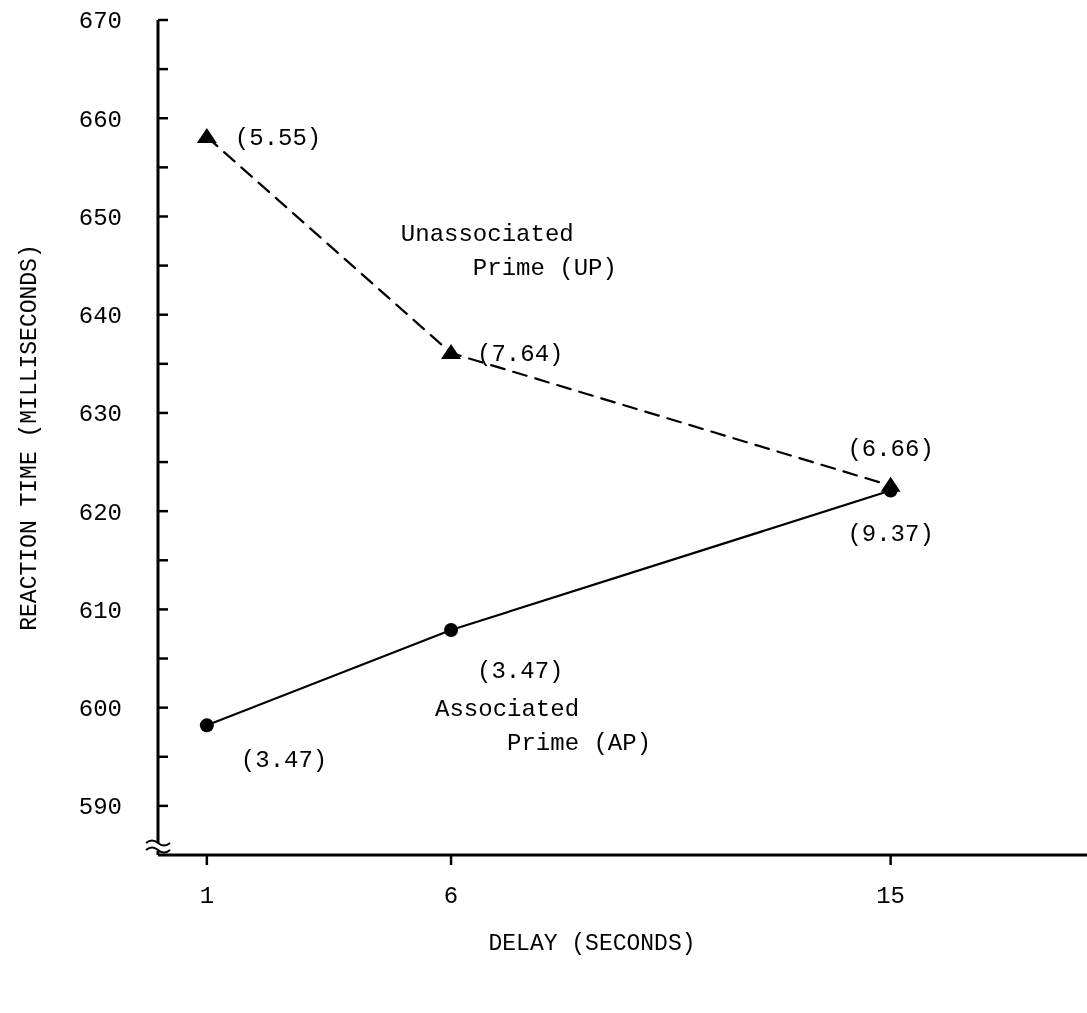 This screenshot has height=1013, width=1087. Describe the element at coordinates (100, 611) in the screenshot. I see `y-tick-label: 610` at that location.